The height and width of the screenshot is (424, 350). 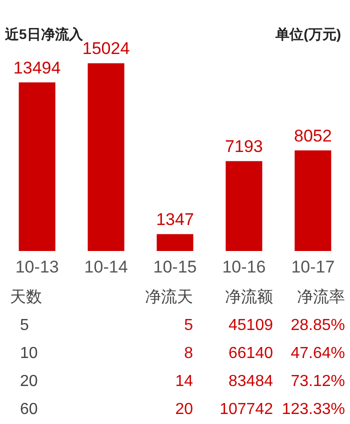 I want to click on text: 66140, so click(x=251, y=353).